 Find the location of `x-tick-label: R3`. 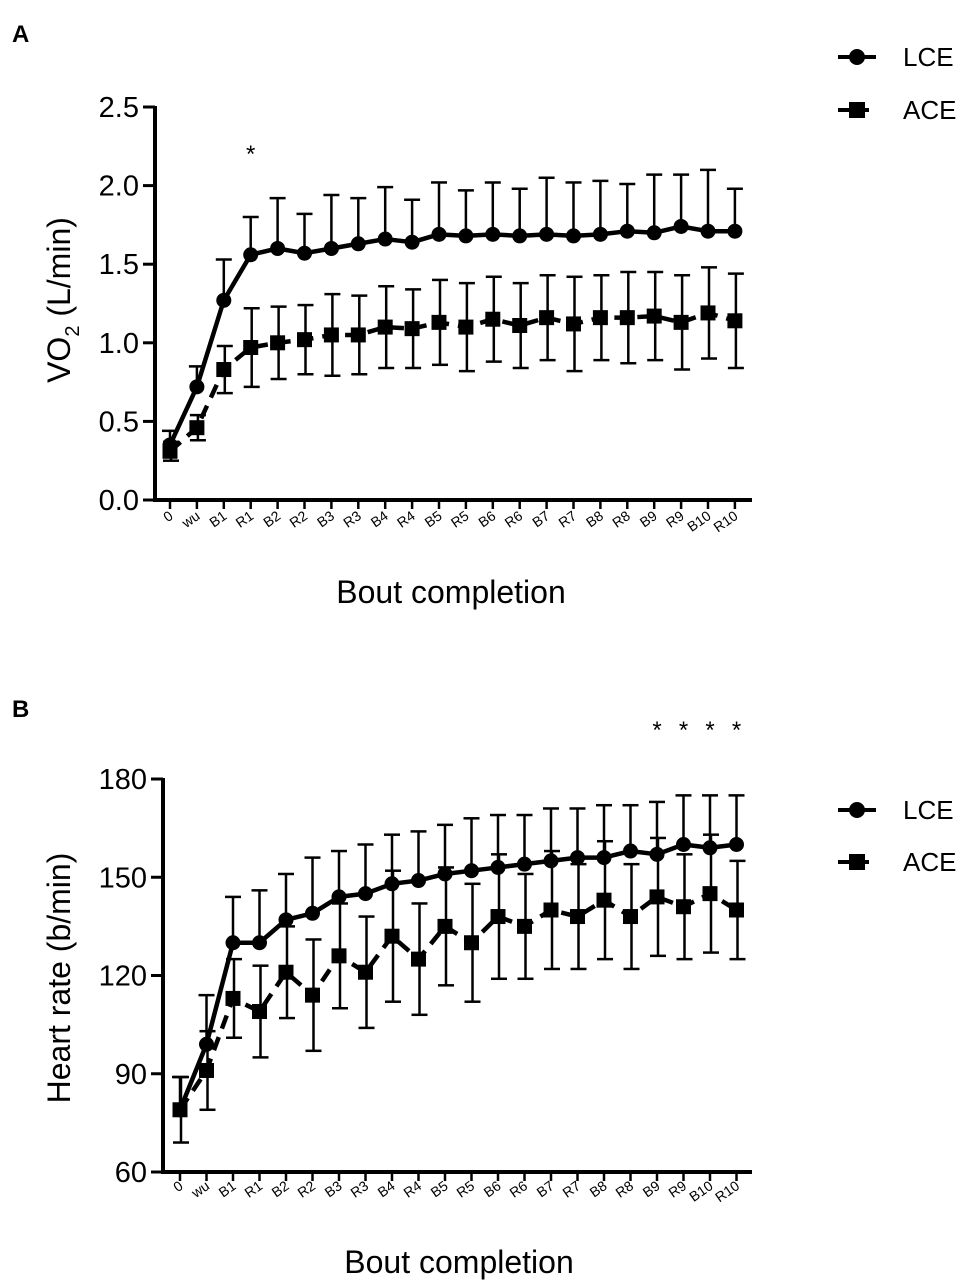

x-tick-label: R3 is located at coordinates (359, 1188).